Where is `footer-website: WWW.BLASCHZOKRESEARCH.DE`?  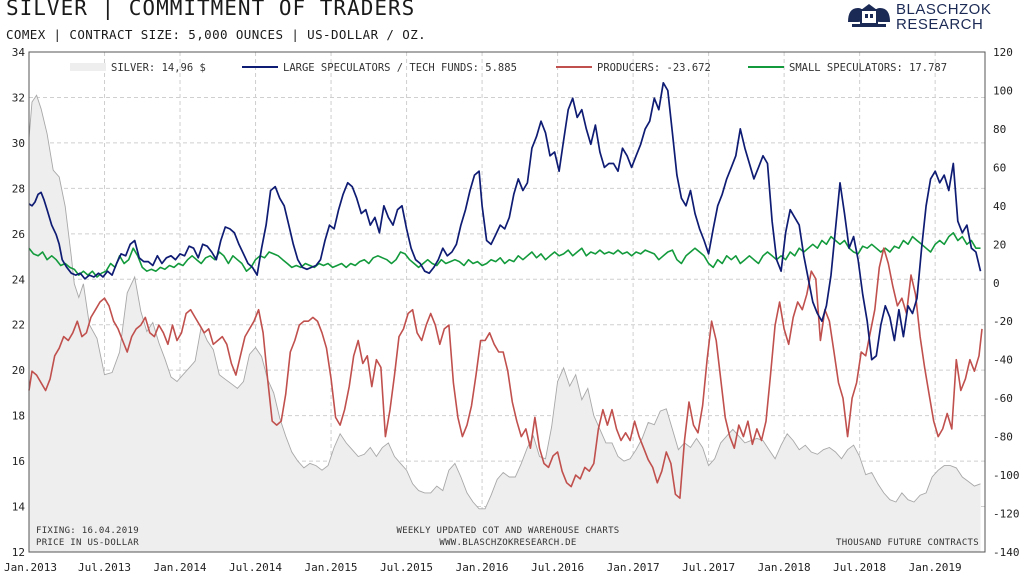
footer-website: WWW.BLASCHZOKRESEARCH.DE is located at coordinates (507, 543).